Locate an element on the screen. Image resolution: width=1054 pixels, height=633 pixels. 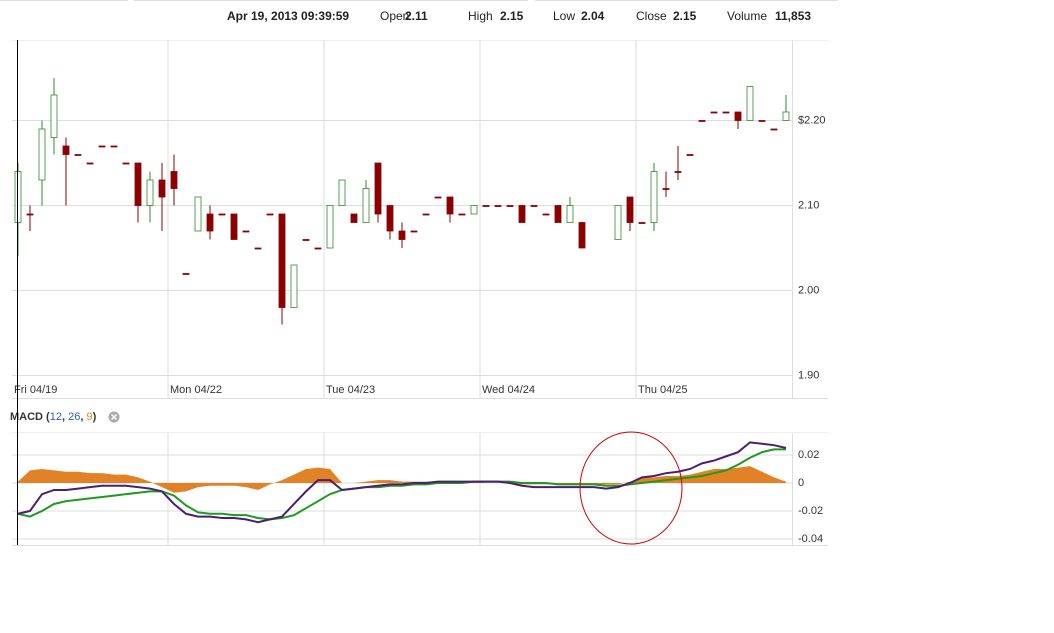
header-label: Close is located at coordinates (651, 16).